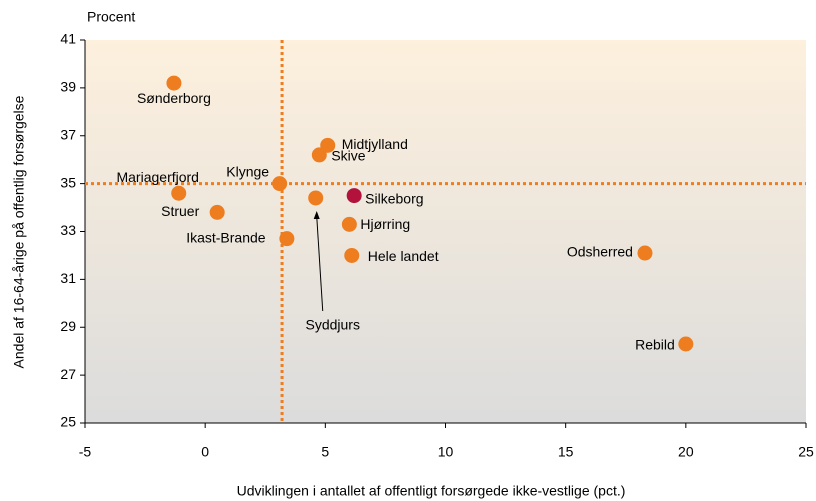 This screenshot has height=501, width=816. Describe the element at coordinates (174, 98) in the screenshot. I see `point-label: Sønderborg` at that location.